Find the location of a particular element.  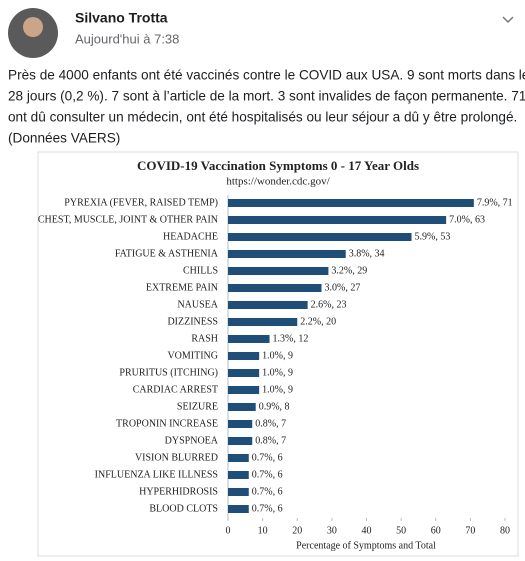

time: Aujourd'hui à 7:38 is located at coordinates (127, 38).